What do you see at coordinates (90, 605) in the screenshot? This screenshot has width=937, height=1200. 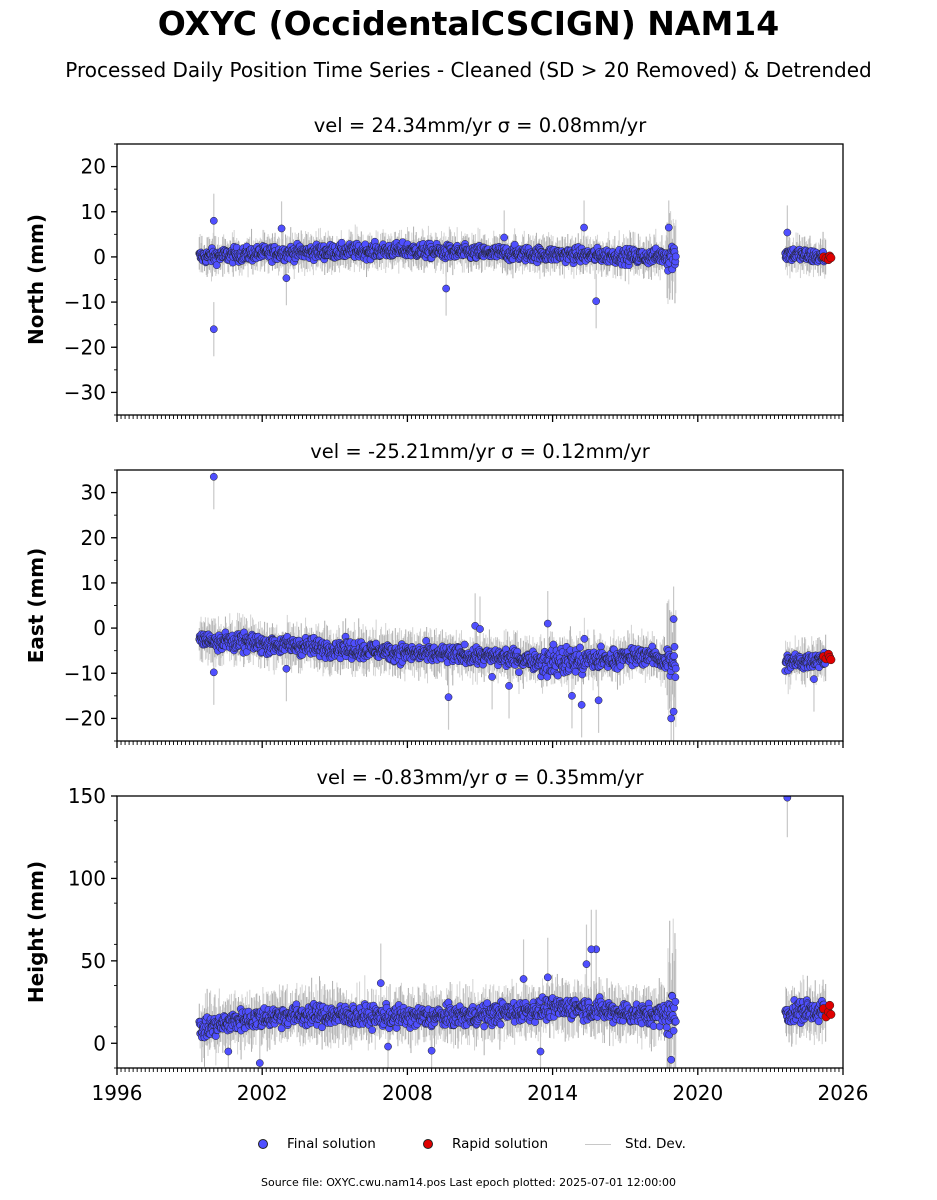 I see `y-axis: −20 −10 0 10 20 30` at bounding box center [90, 605].